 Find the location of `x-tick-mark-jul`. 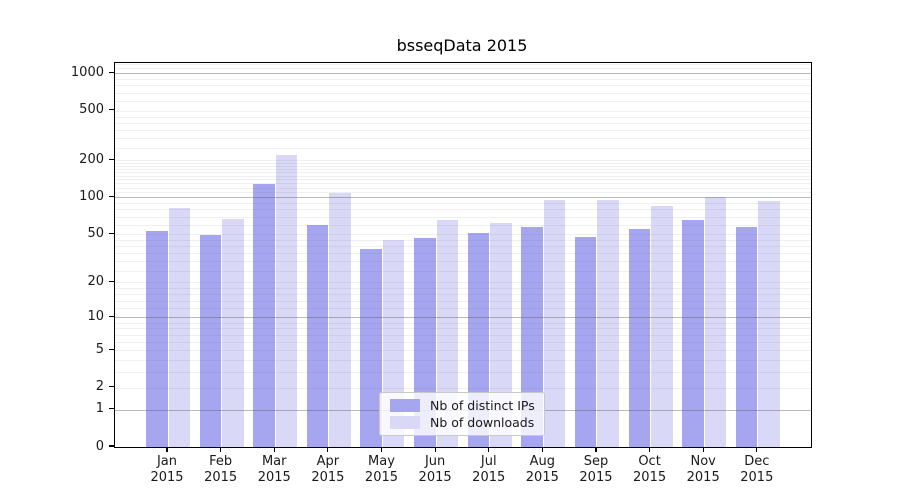

x-tick-mark-jul is located at coordinates (489, 449).